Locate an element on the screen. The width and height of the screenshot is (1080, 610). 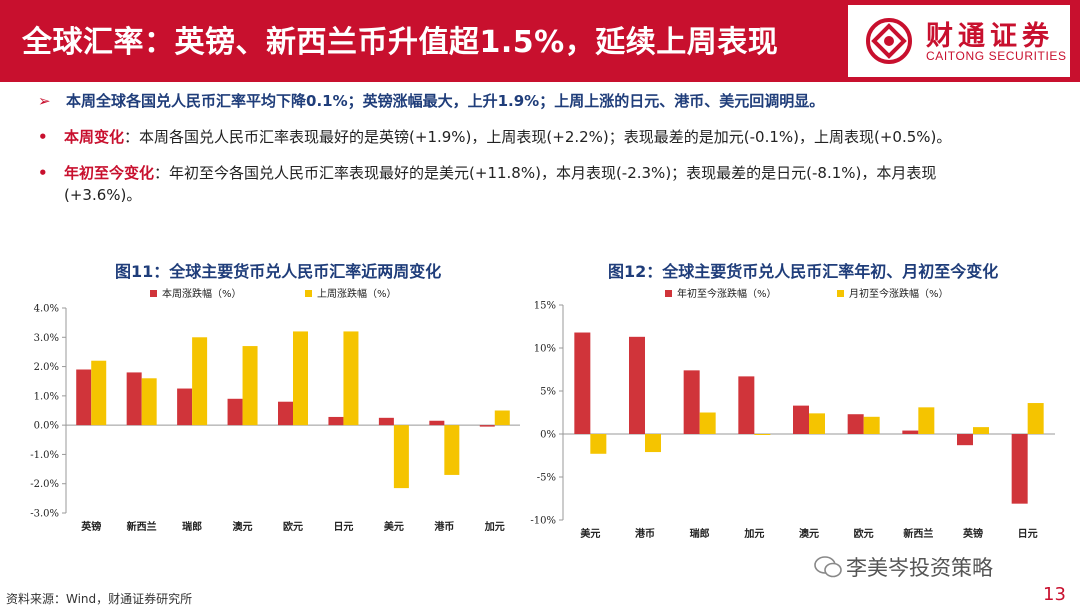
y-tick-label: 0% is located at coordinates (548, 435).